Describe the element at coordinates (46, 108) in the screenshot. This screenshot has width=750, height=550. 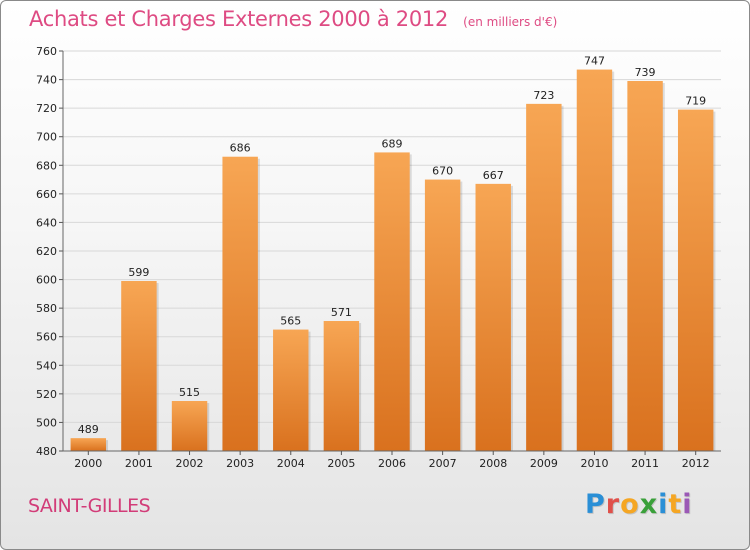
I see `y-tick-label: 720` at that location.